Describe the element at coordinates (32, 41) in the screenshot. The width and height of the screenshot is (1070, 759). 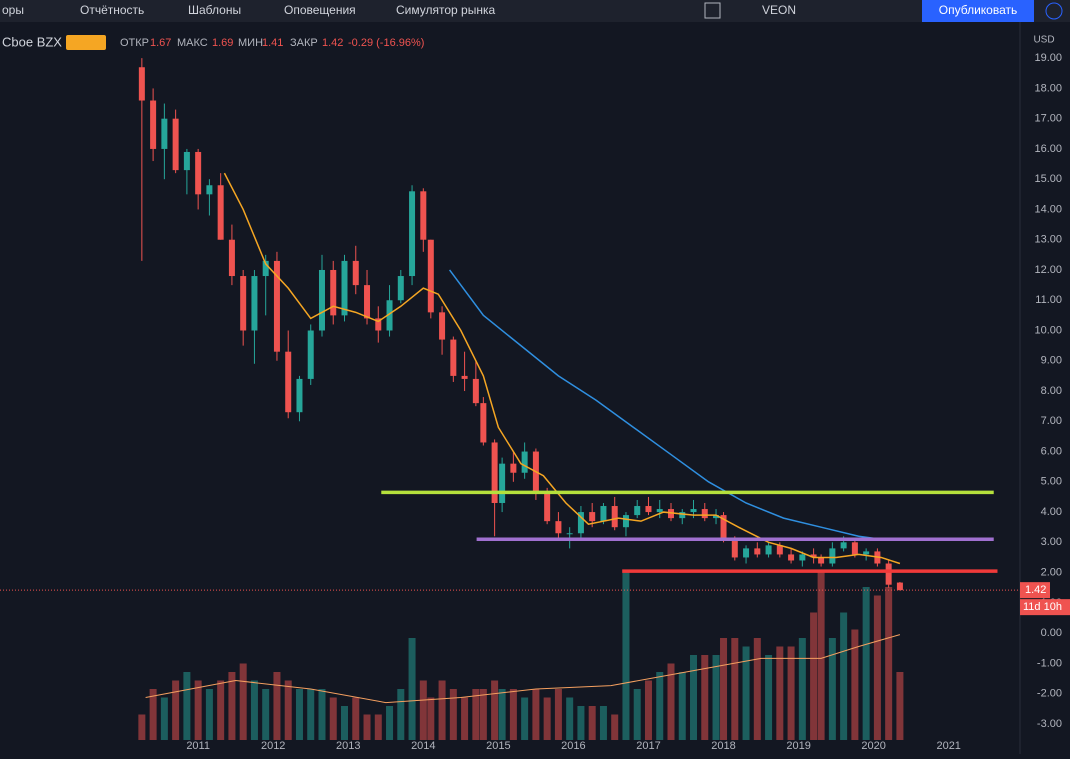
I see `exchange: Cboe BZX` at that location.